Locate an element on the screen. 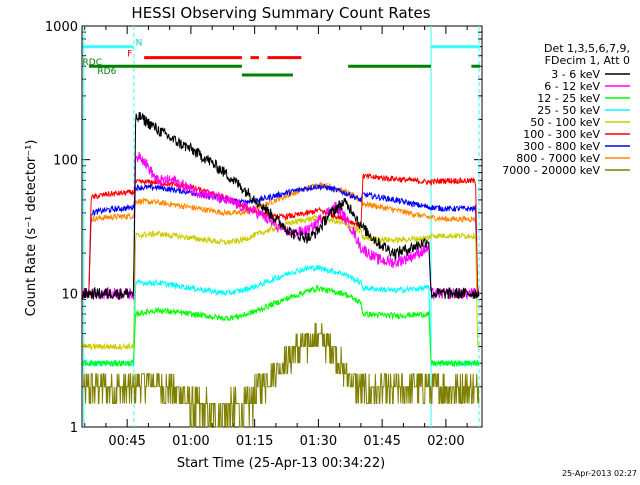 This screenshot has width=640, height=485. x-axis-label: Start Time (25-Apr-13 00:34:22) is located at coordinates (281, 463).